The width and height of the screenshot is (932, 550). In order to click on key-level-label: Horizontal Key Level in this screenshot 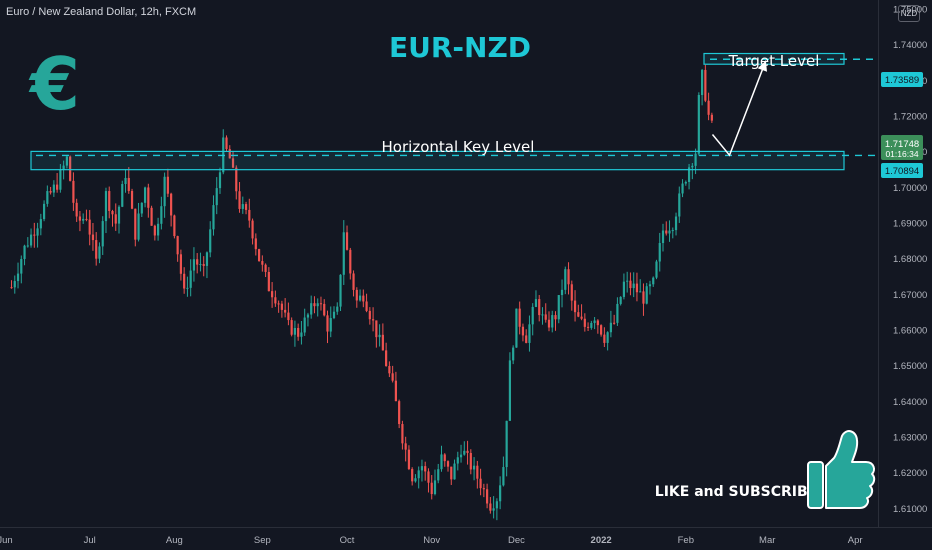, I will do `click(458, 147)`.